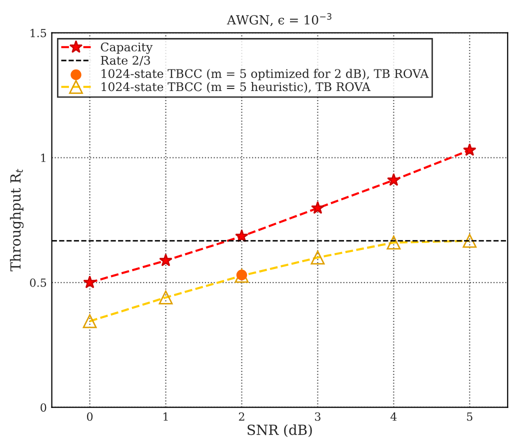 The image size is (518, 438). I want to click on x-tick-label: 1, so click(166, 416).